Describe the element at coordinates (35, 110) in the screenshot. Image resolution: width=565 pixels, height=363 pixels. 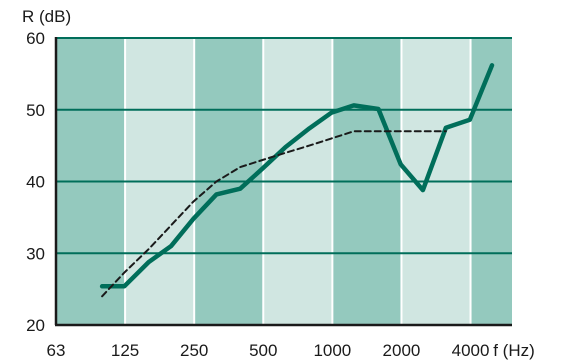
I see `y-tick-label: 50` at that location.